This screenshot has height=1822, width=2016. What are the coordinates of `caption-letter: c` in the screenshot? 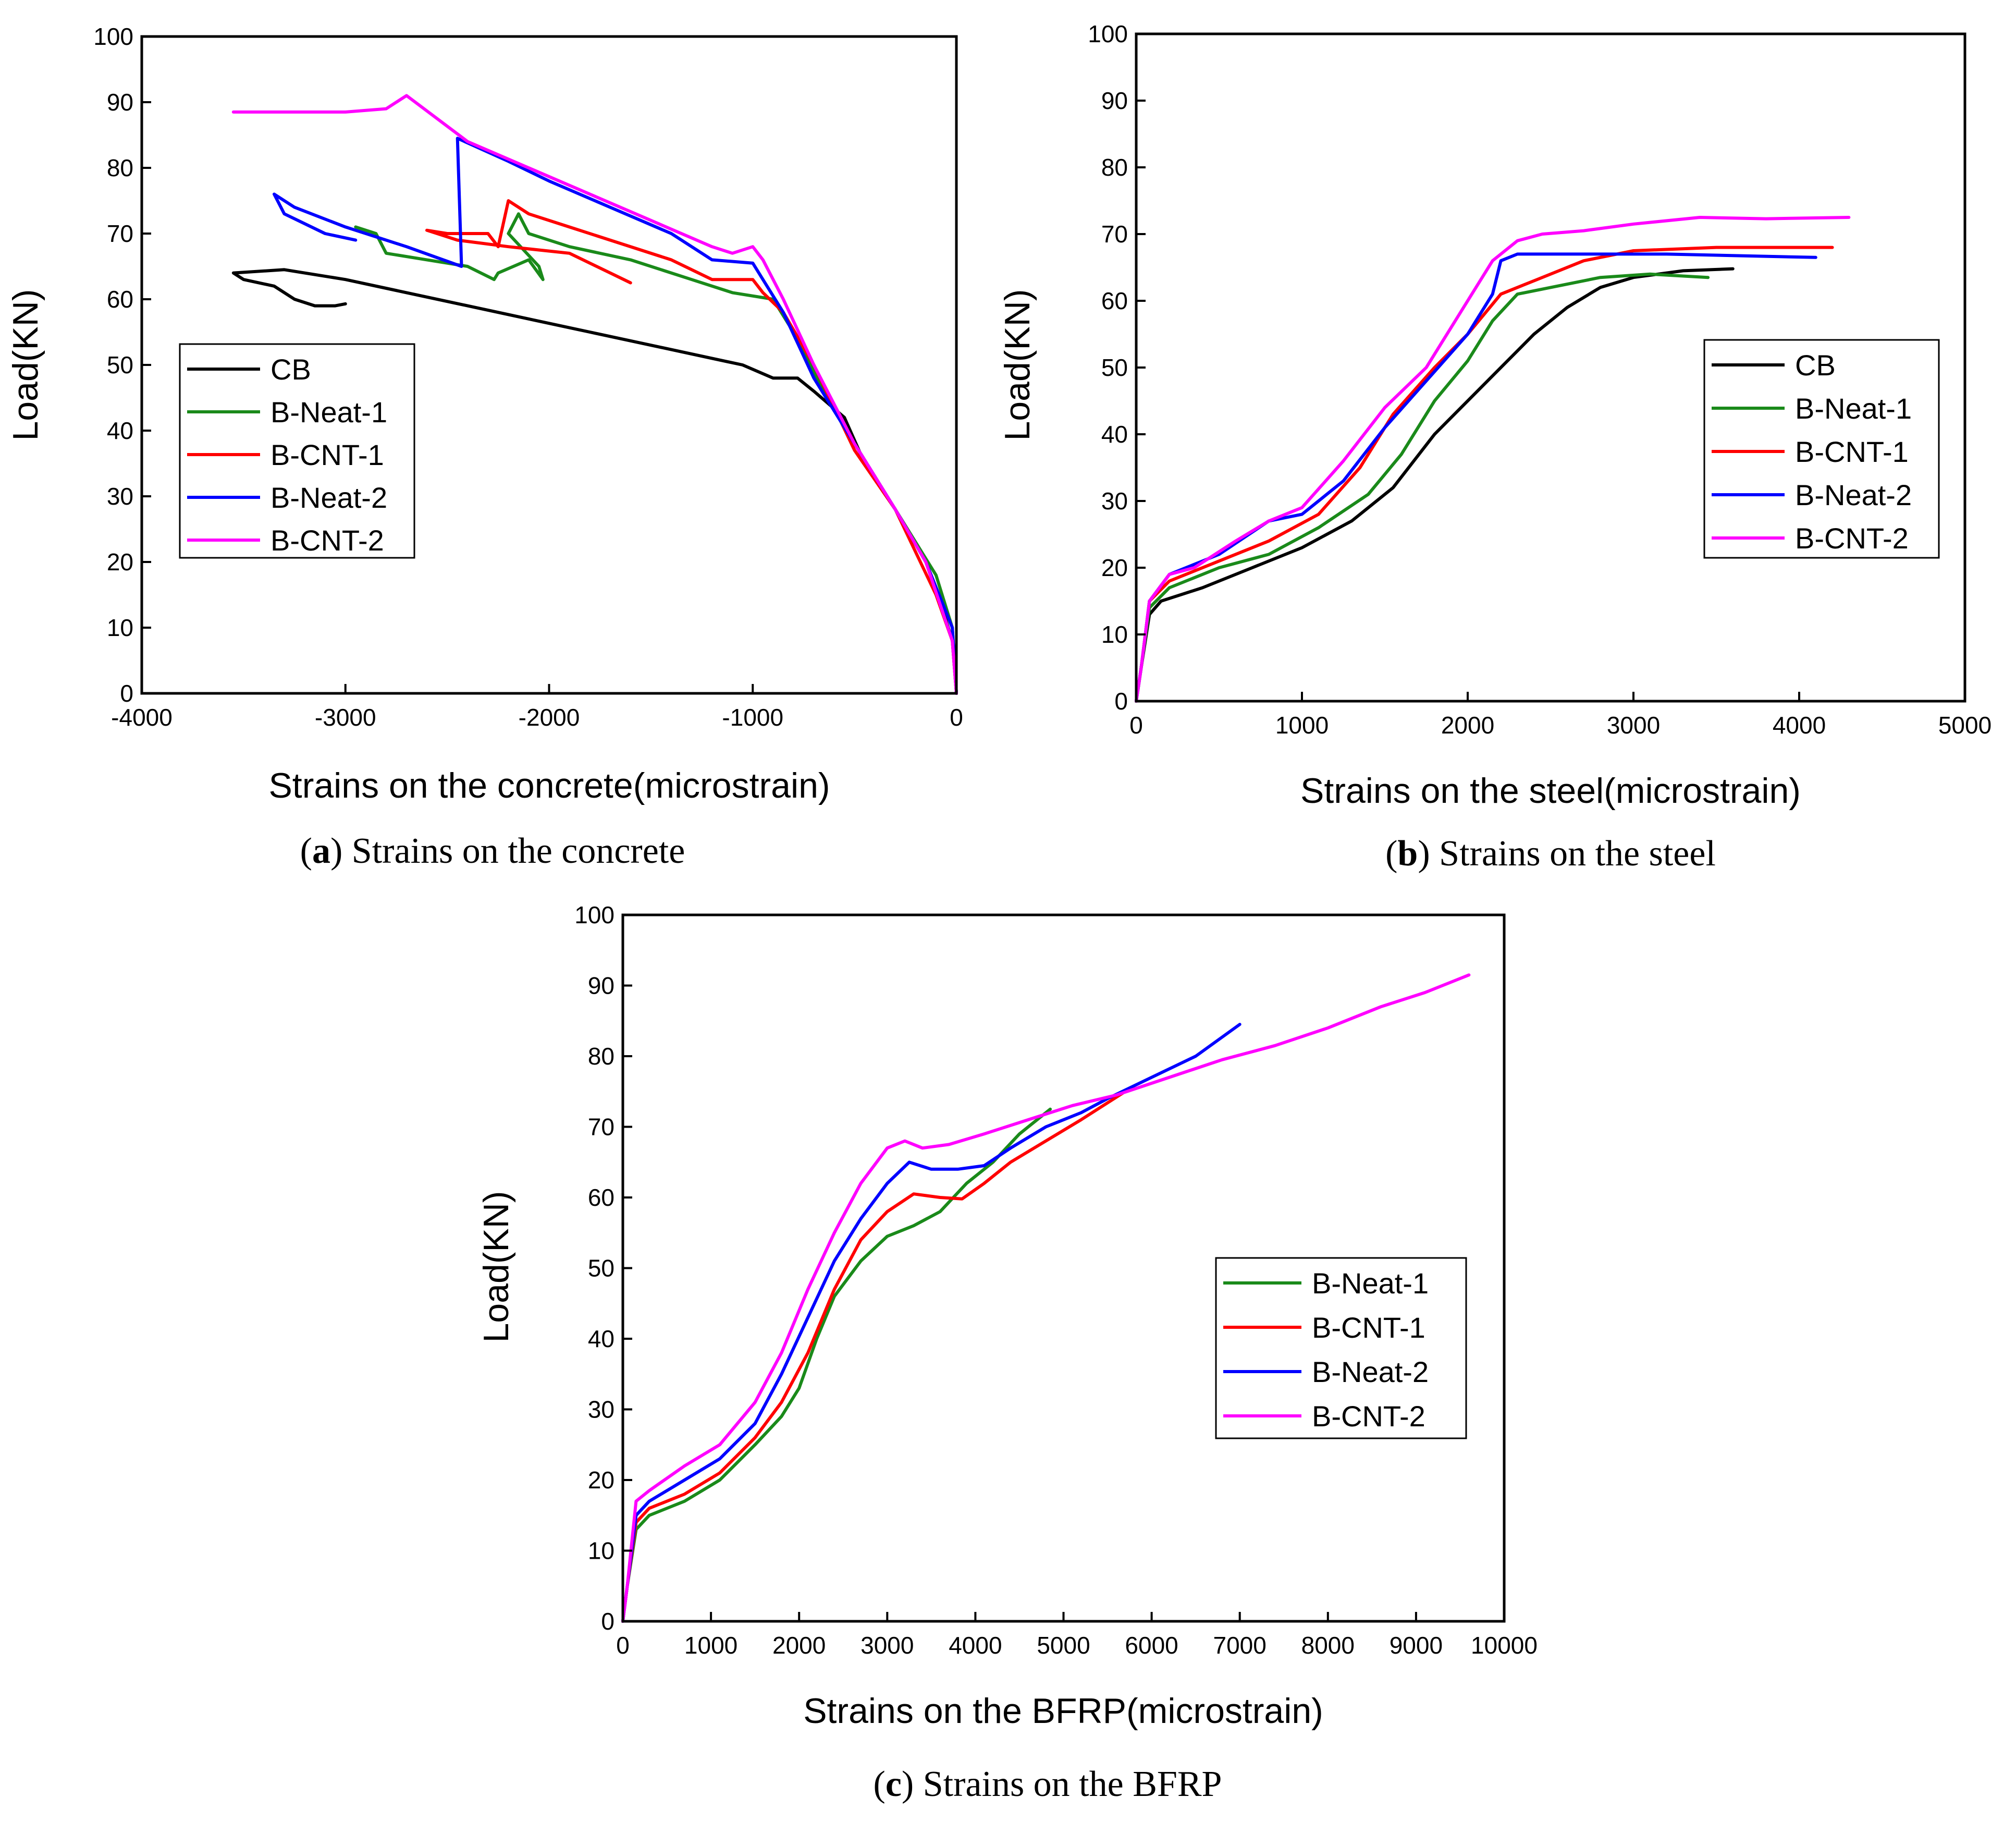 It's located at (894, 1784).